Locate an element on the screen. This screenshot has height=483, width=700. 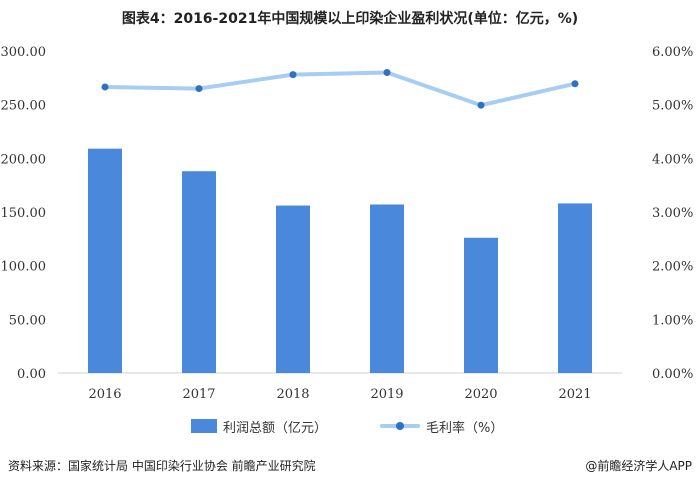
x-tick-label: 2018 is located at coordinates (292, 394).